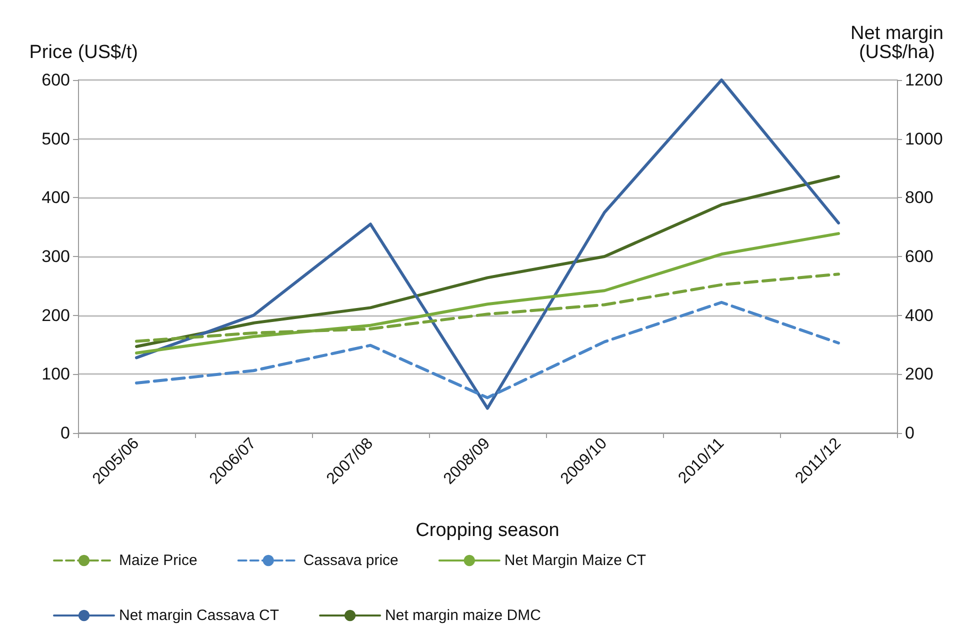 This screenshot has width=975, height=641. I want to click on x-axis-title: Cropping season, so click(488, 530).